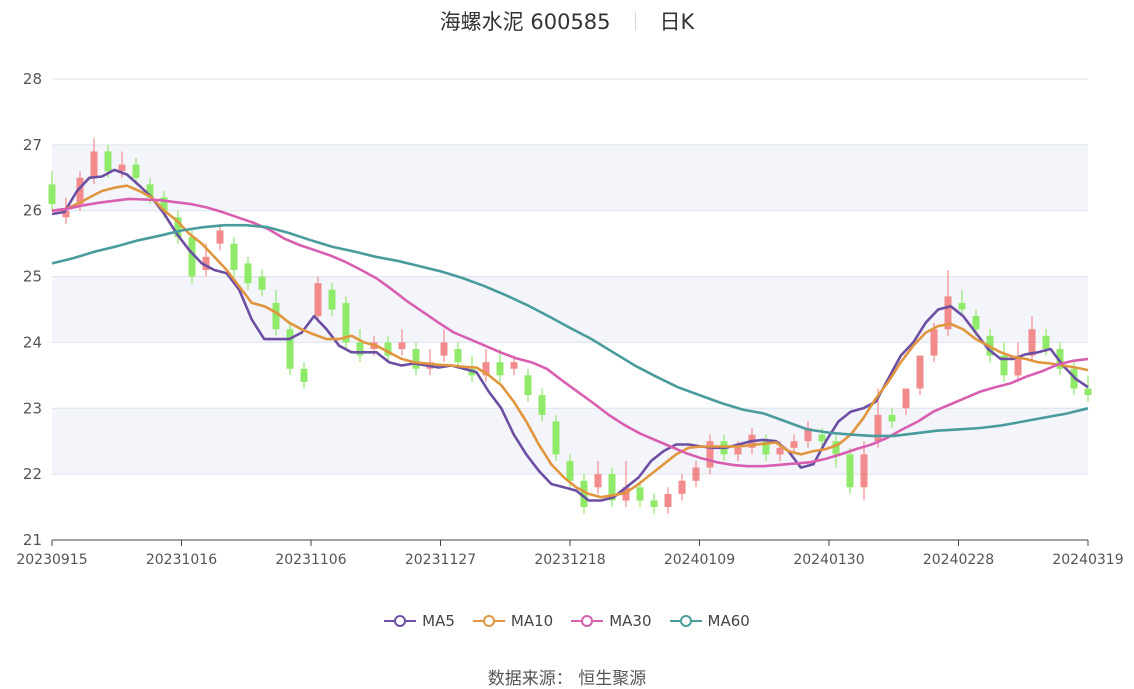 The width and height of the screenshot is (1134, 689). I want to click on legend-label: MA30, so click(630, 621).